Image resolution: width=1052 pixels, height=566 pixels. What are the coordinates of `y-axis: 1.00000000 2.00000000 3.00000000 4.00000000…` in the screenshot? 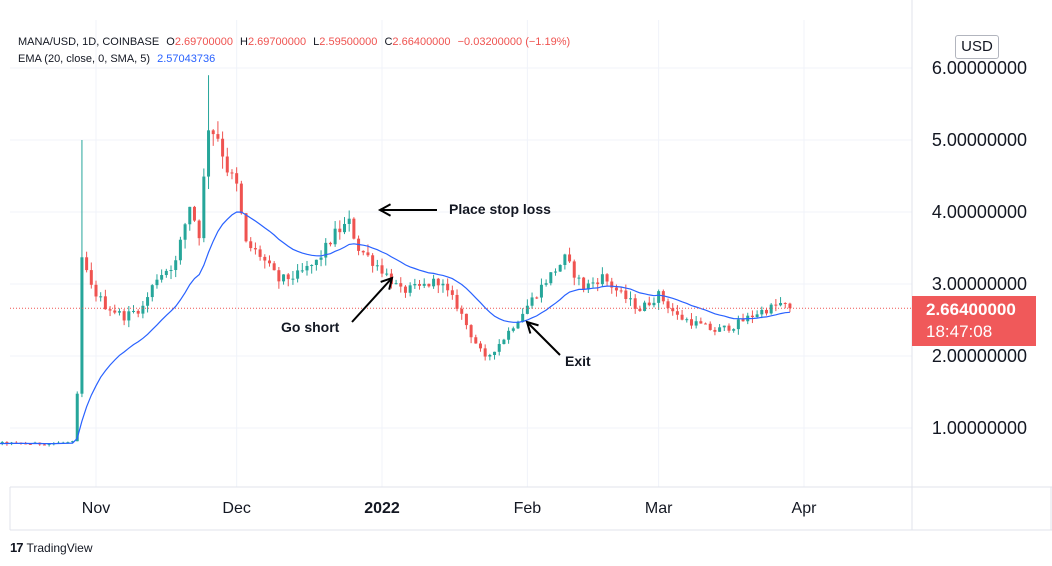 It's located at (979, 248).